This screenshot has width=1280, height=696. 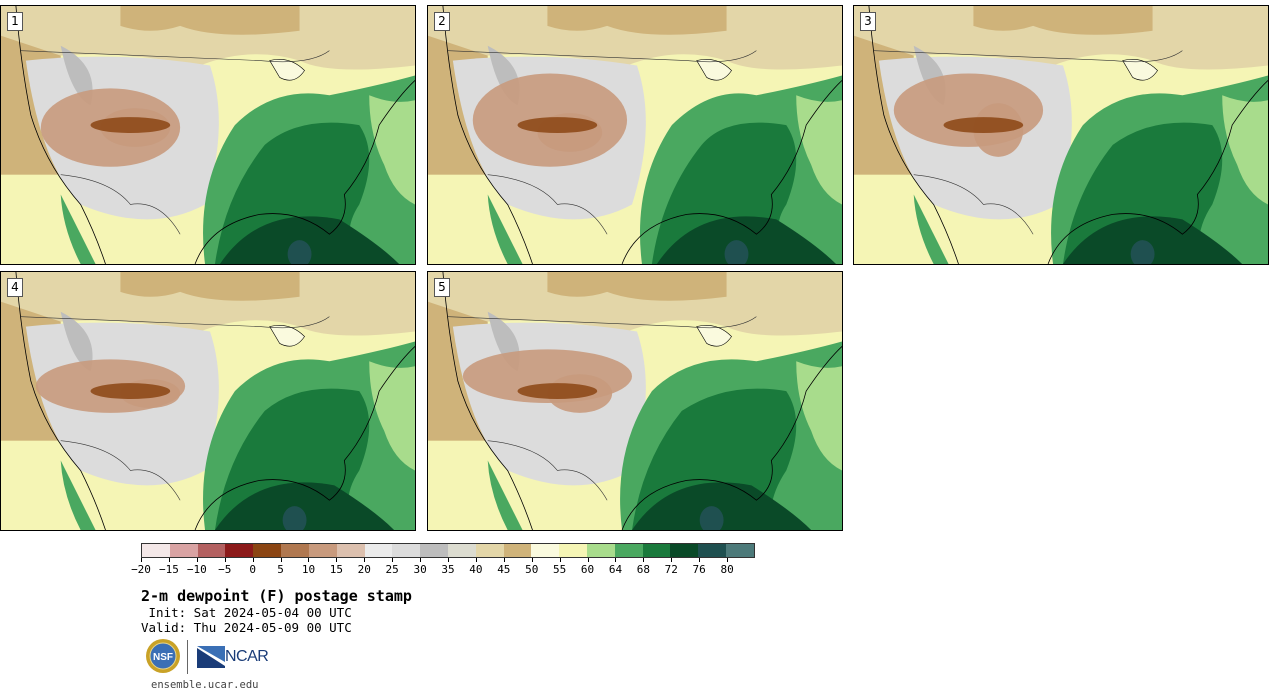 What do you see at coordinates (196, 569) in the screenshot?
I see `colorbar-tick-label: −10` at bounding box center [196, 569].